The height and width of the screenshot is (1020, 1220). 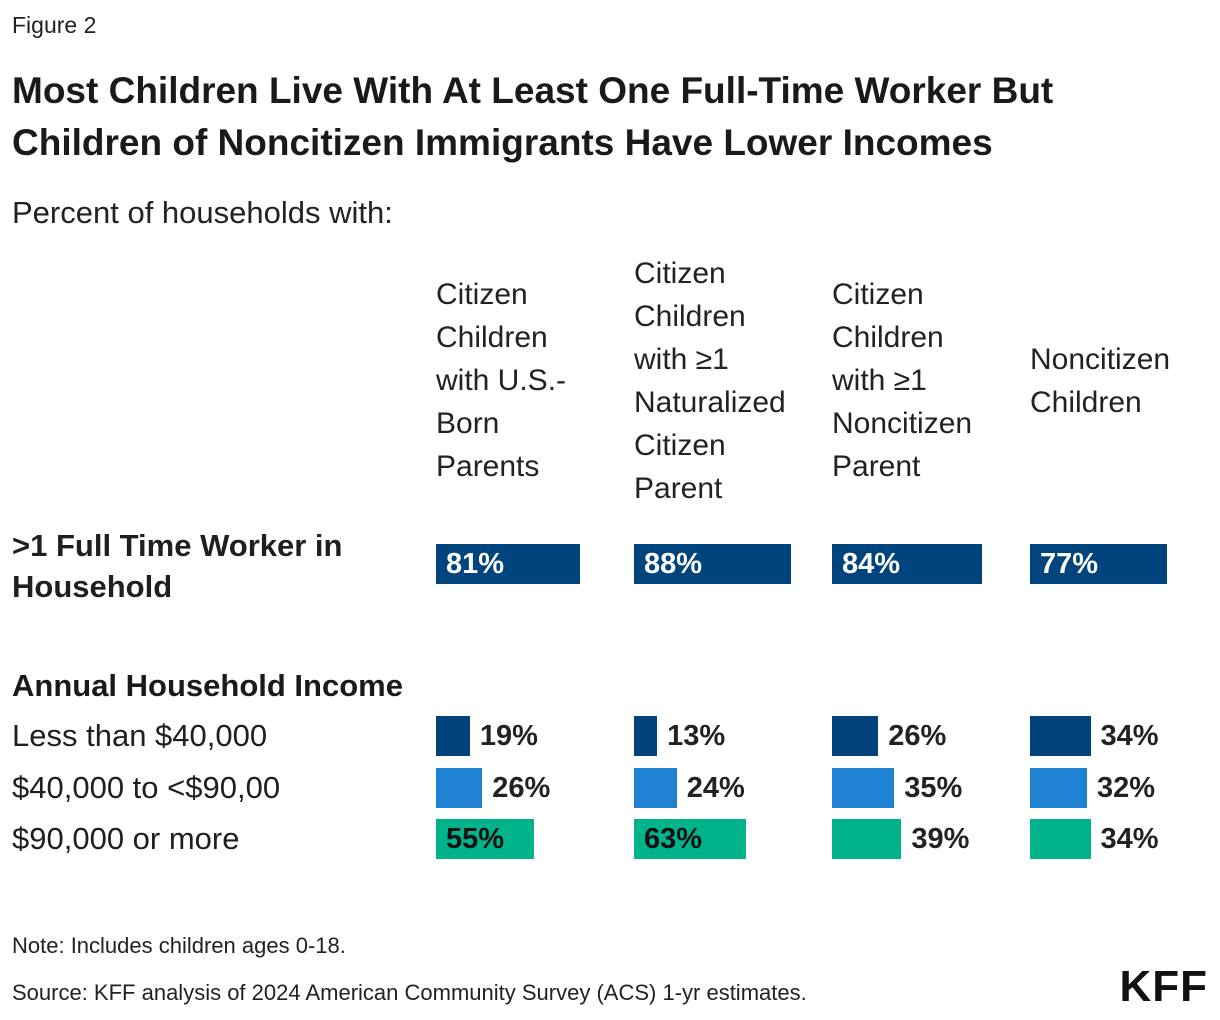 What do you see at coordinates (933, 788) in the screenshot?
I see `income-value-label-row2-col3: 35%` at bounding box center [933, 788].